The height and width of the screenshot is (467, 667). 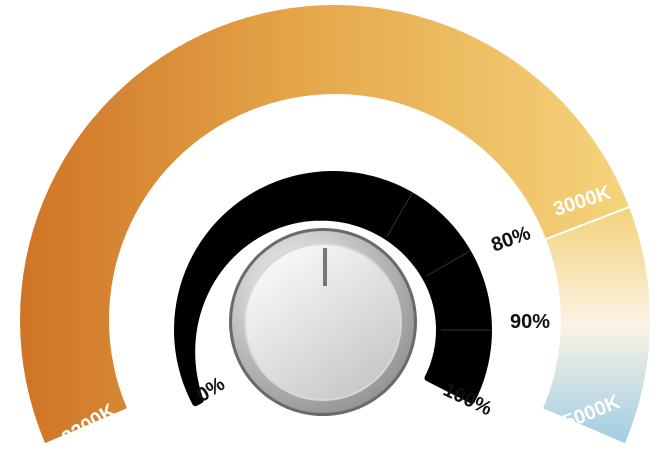 I want to click on cool-band, so click(x=597, y=325).